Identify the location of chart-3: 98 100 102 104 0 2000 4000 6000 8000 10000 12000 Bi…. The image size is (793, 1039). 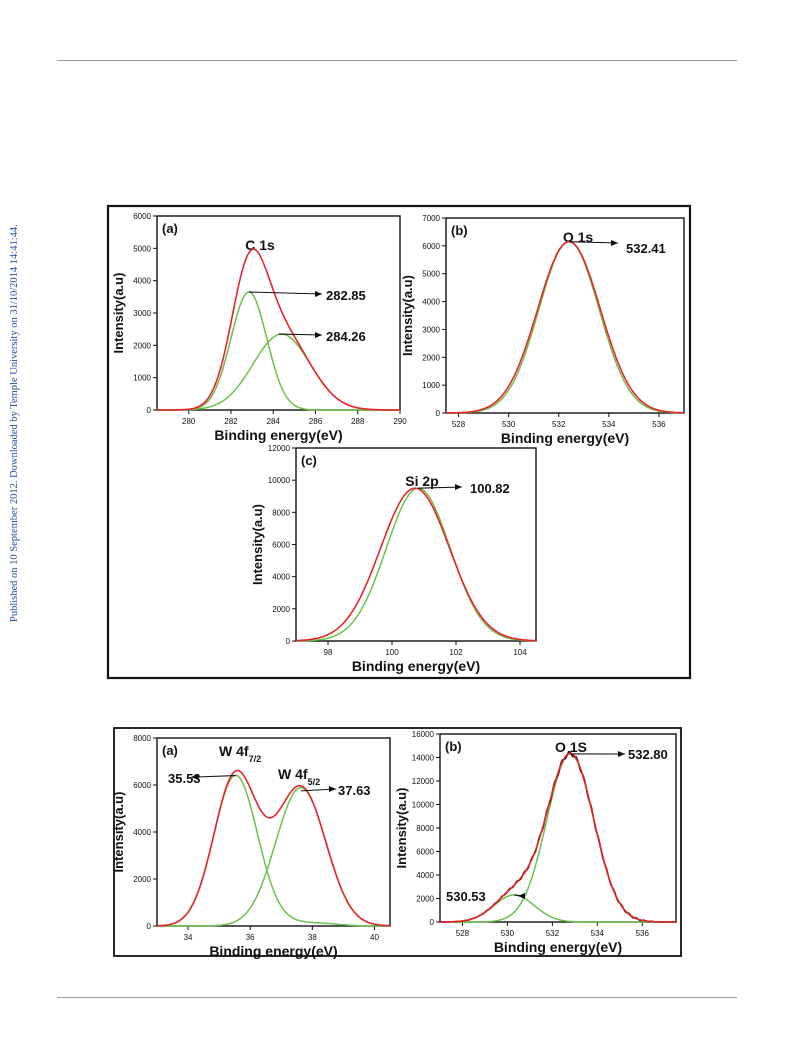
(393, 559).